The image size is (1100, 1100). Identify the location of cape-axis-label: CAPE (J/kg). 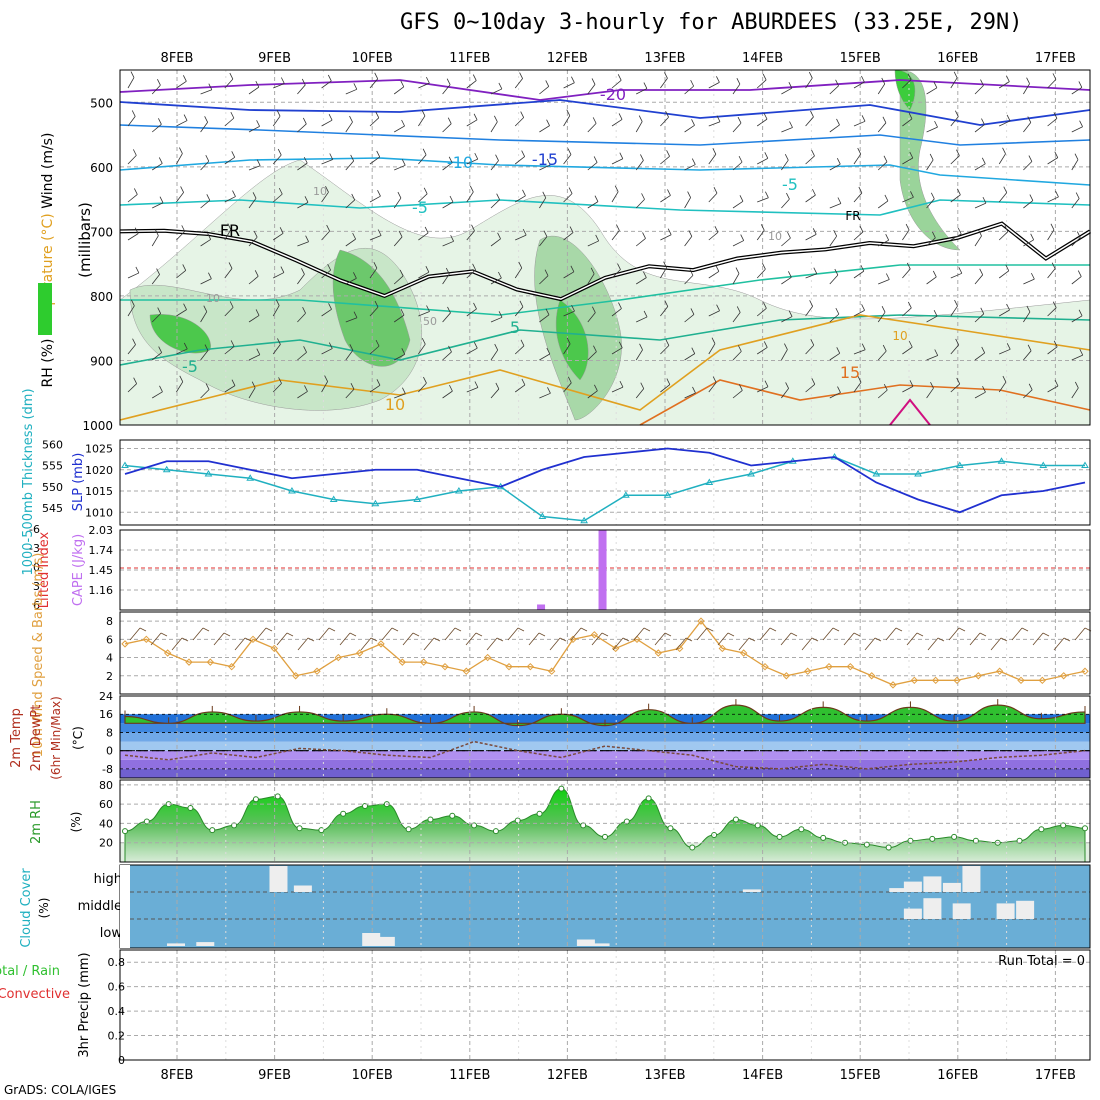
(78, 570).